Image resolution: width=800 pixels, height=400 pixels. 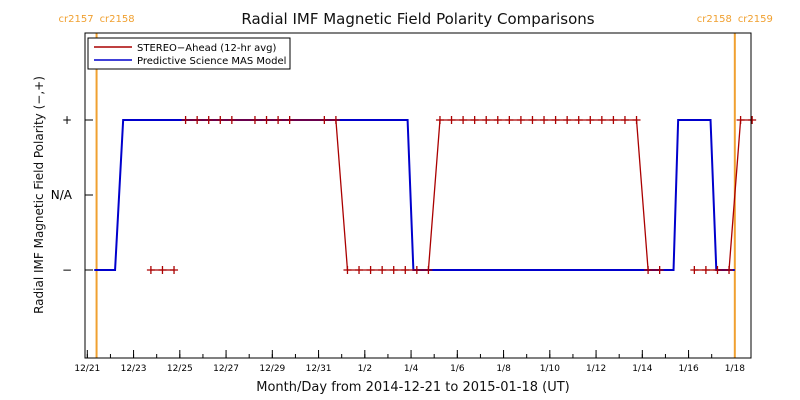 I want to click on x-tick-label: 1/2, so click(x=365, y=369).